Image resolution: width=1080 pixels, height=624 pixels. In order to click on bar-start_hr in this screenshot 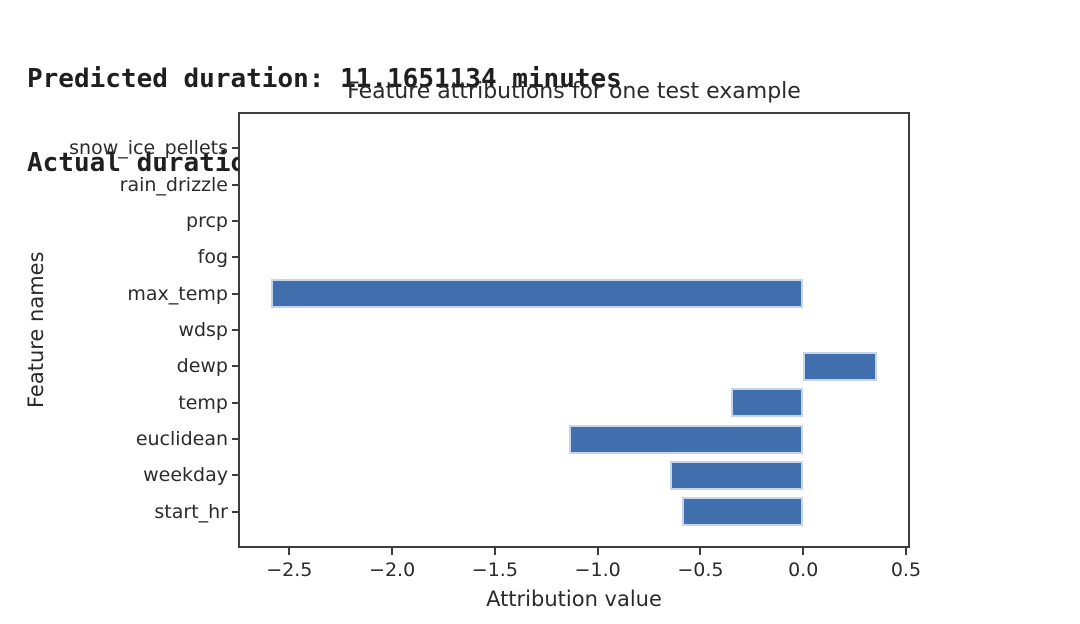, I will do `click(742, 512)`.